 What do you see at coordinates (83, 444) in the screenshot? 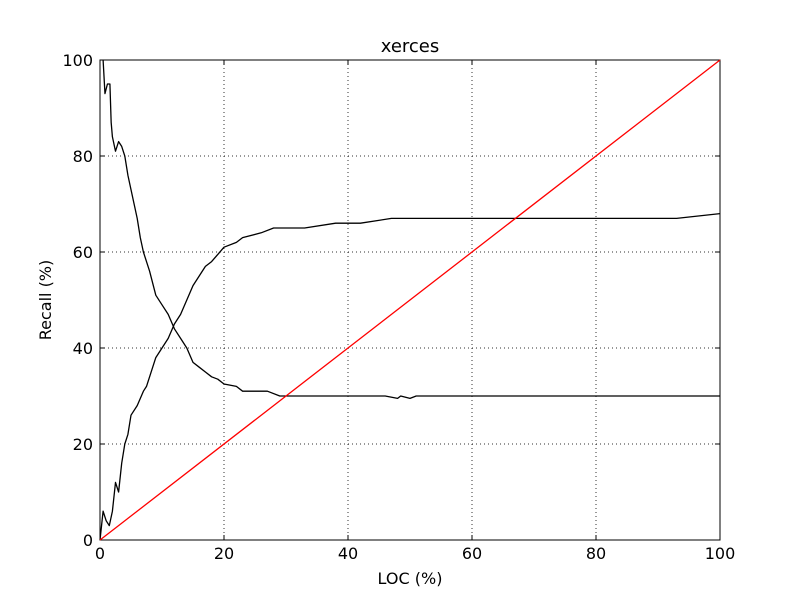
I see `y-tick-label: 20` at bounding box center [83, 444].